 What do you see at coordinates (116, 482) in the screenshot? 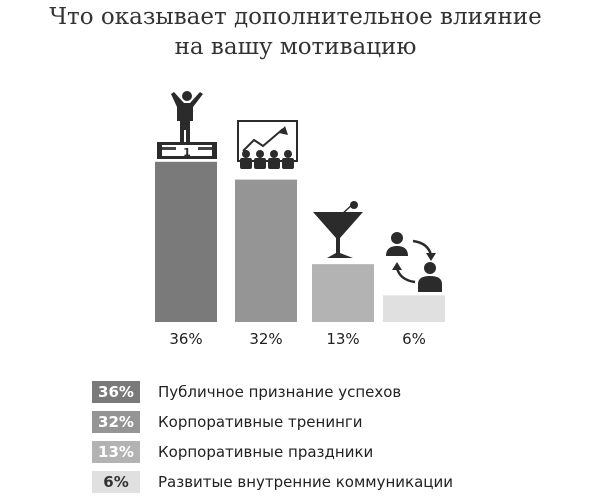
I see `legend-swatch: 6%` at bounding box center [116, 482].